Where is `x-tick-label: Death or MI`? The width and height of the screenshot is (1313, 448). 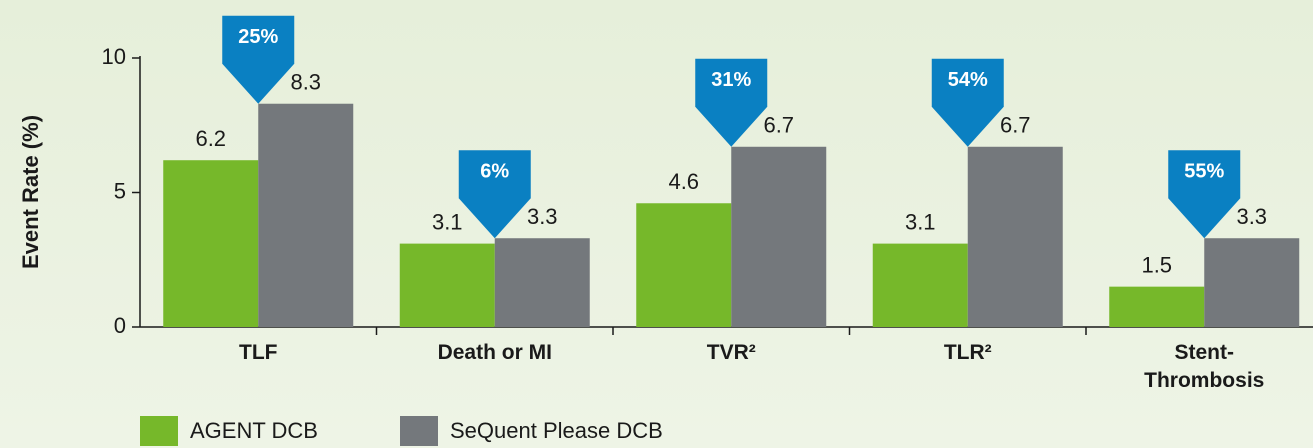
x-tick-label: Death or MI is located at coordinates (494, 352).